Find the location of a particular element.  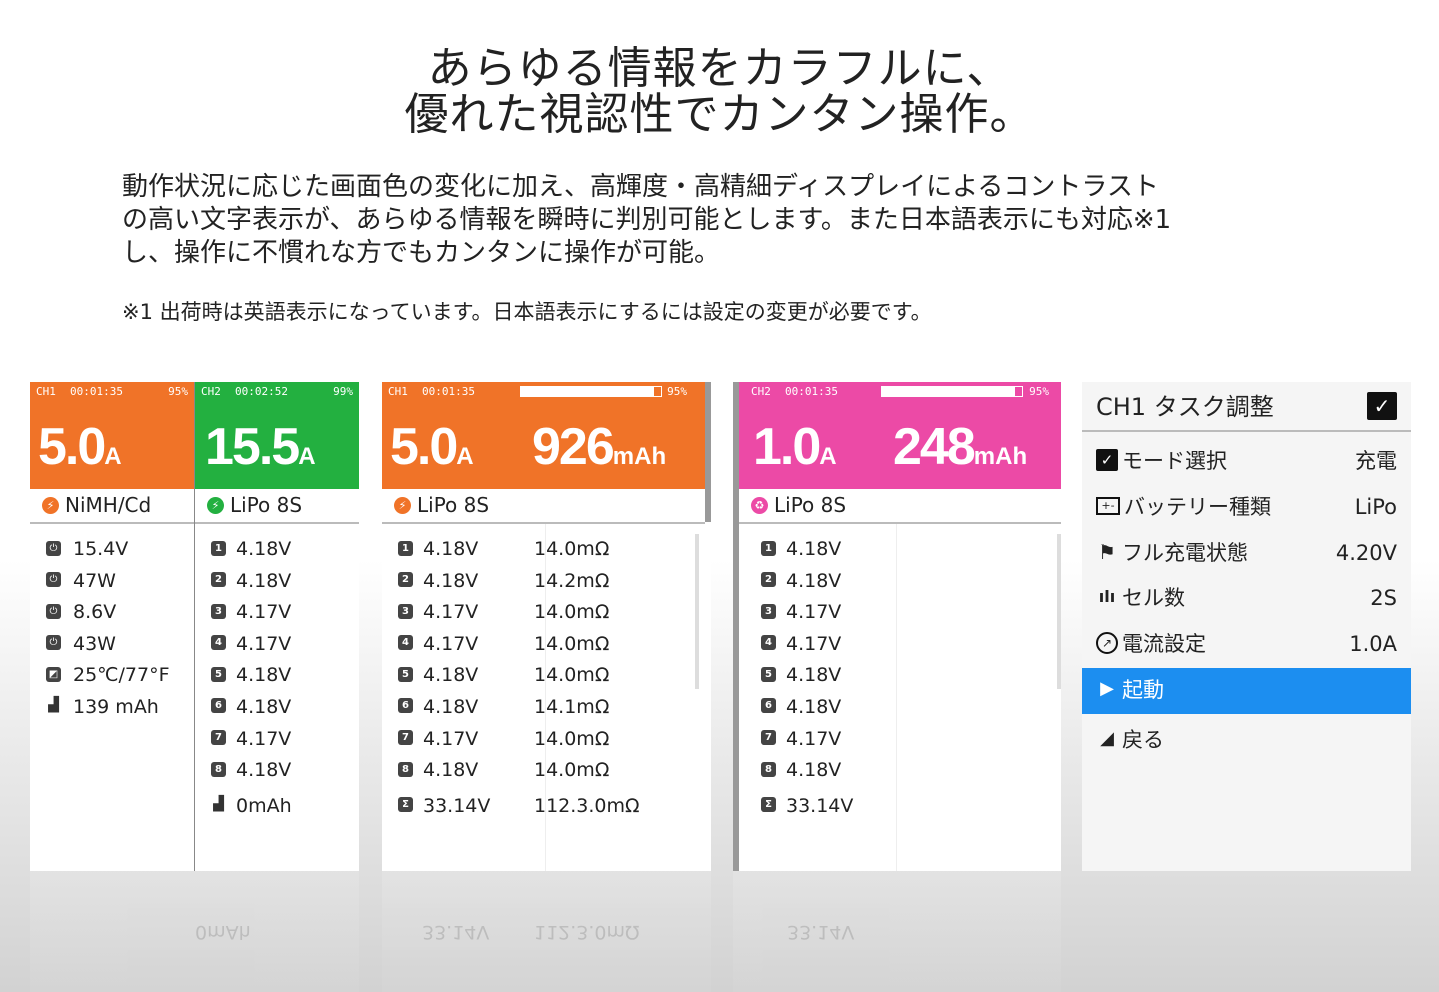

play-icon: ▶ is located at coordinates (1107, 688).